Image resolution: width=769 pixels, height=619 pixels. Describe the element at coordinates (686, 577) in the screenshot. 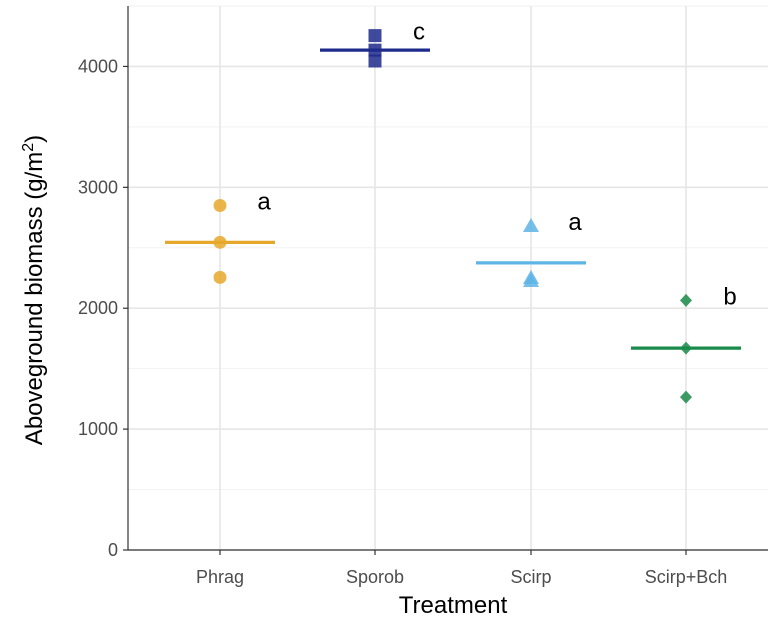

I see `x-tick-label: Scirp+Bch` at that location.